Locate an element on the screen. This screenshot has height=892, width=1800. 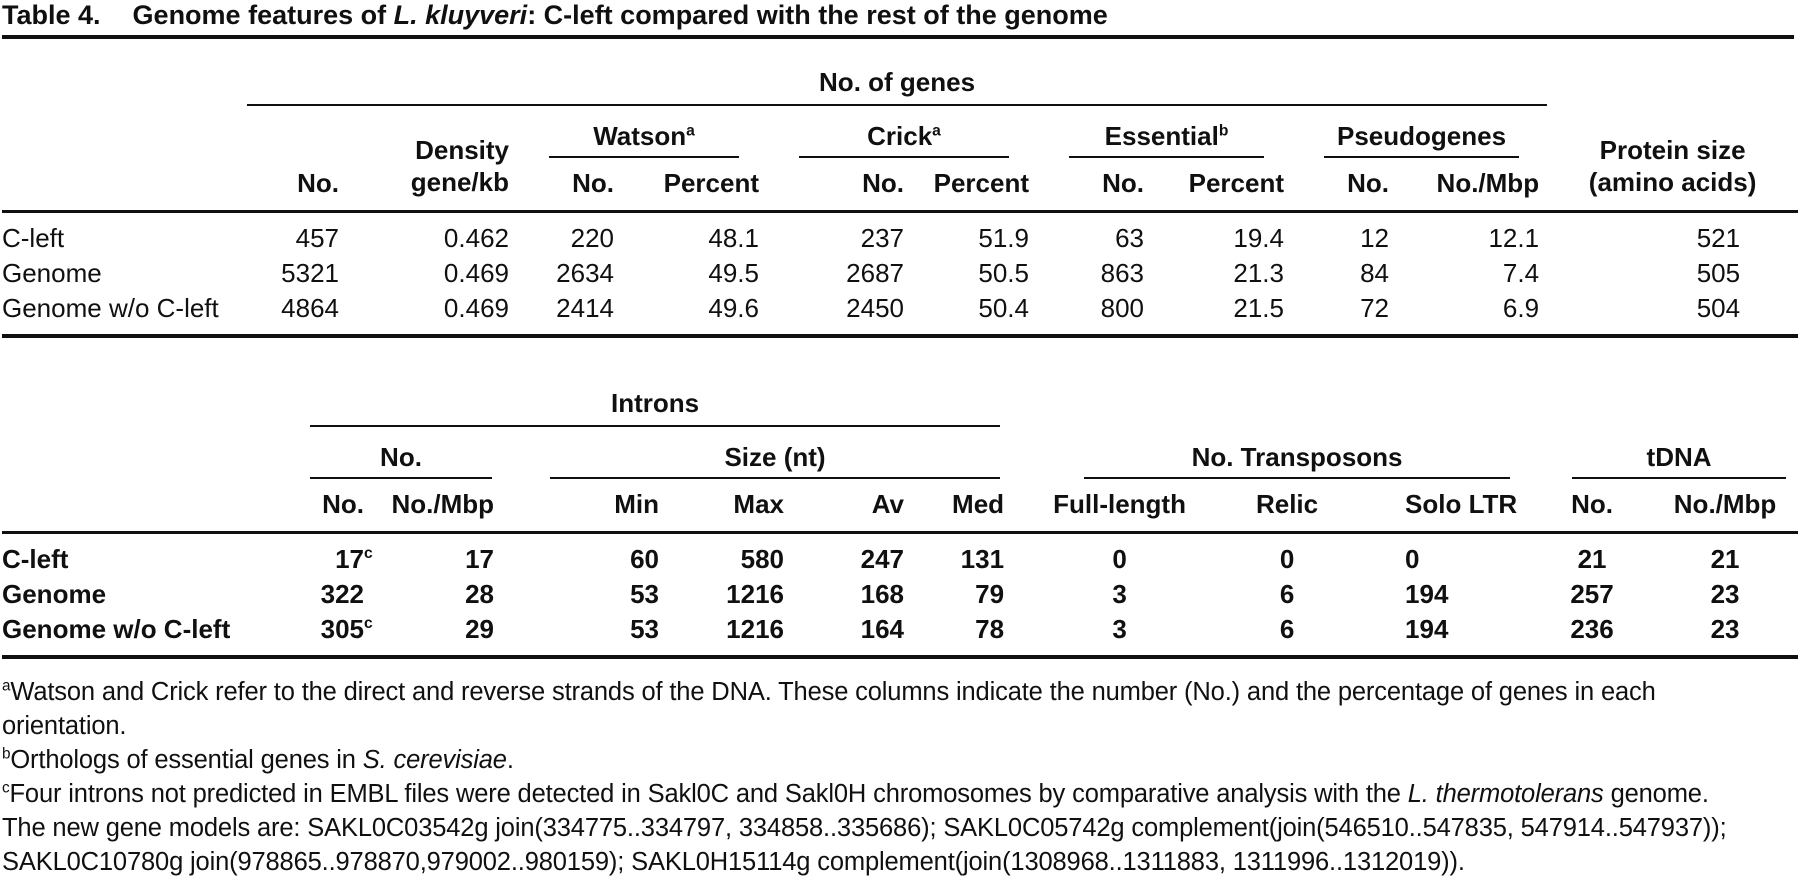
t2-header-av: Av is located at coordinates (887, 504).